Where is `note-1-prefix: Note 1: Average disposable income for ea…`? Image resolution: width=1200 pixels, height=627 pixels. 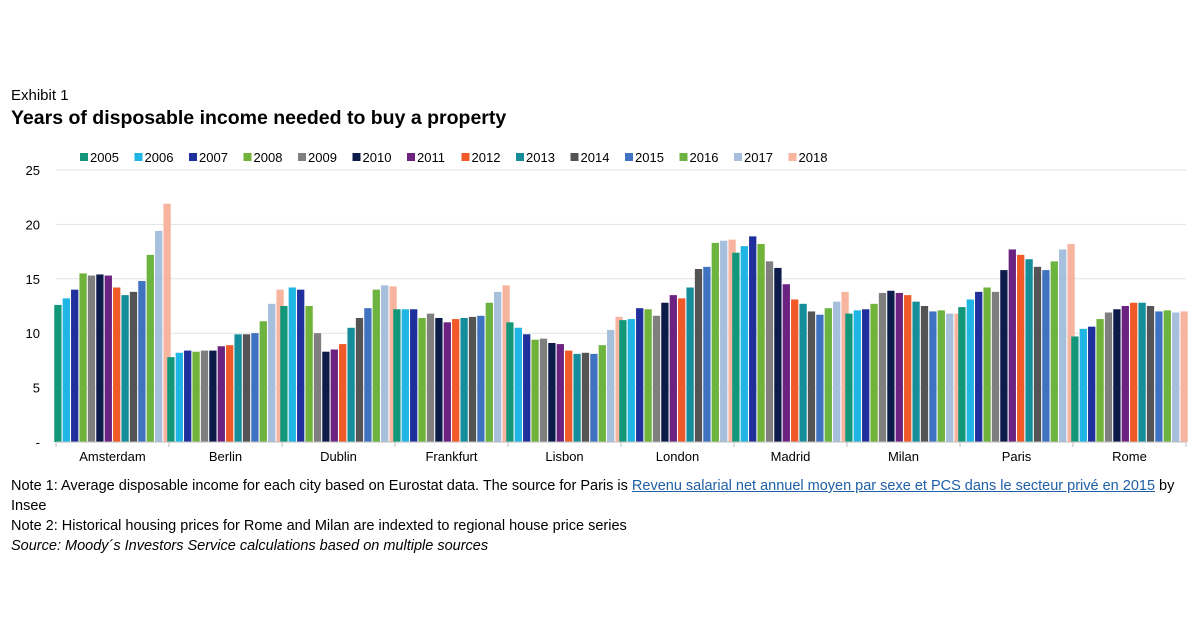 note-1-prefix: Note 1: Average disposable income for ea… is located at coordinates (321, 486).